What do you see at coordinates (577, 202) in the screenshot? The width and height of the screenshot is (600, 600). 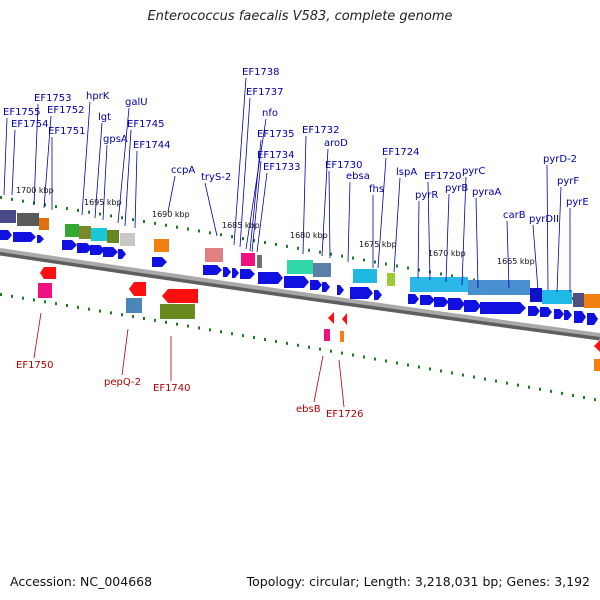 I see `forward-gene-label: pyrE` at bounding box center [577, 202].